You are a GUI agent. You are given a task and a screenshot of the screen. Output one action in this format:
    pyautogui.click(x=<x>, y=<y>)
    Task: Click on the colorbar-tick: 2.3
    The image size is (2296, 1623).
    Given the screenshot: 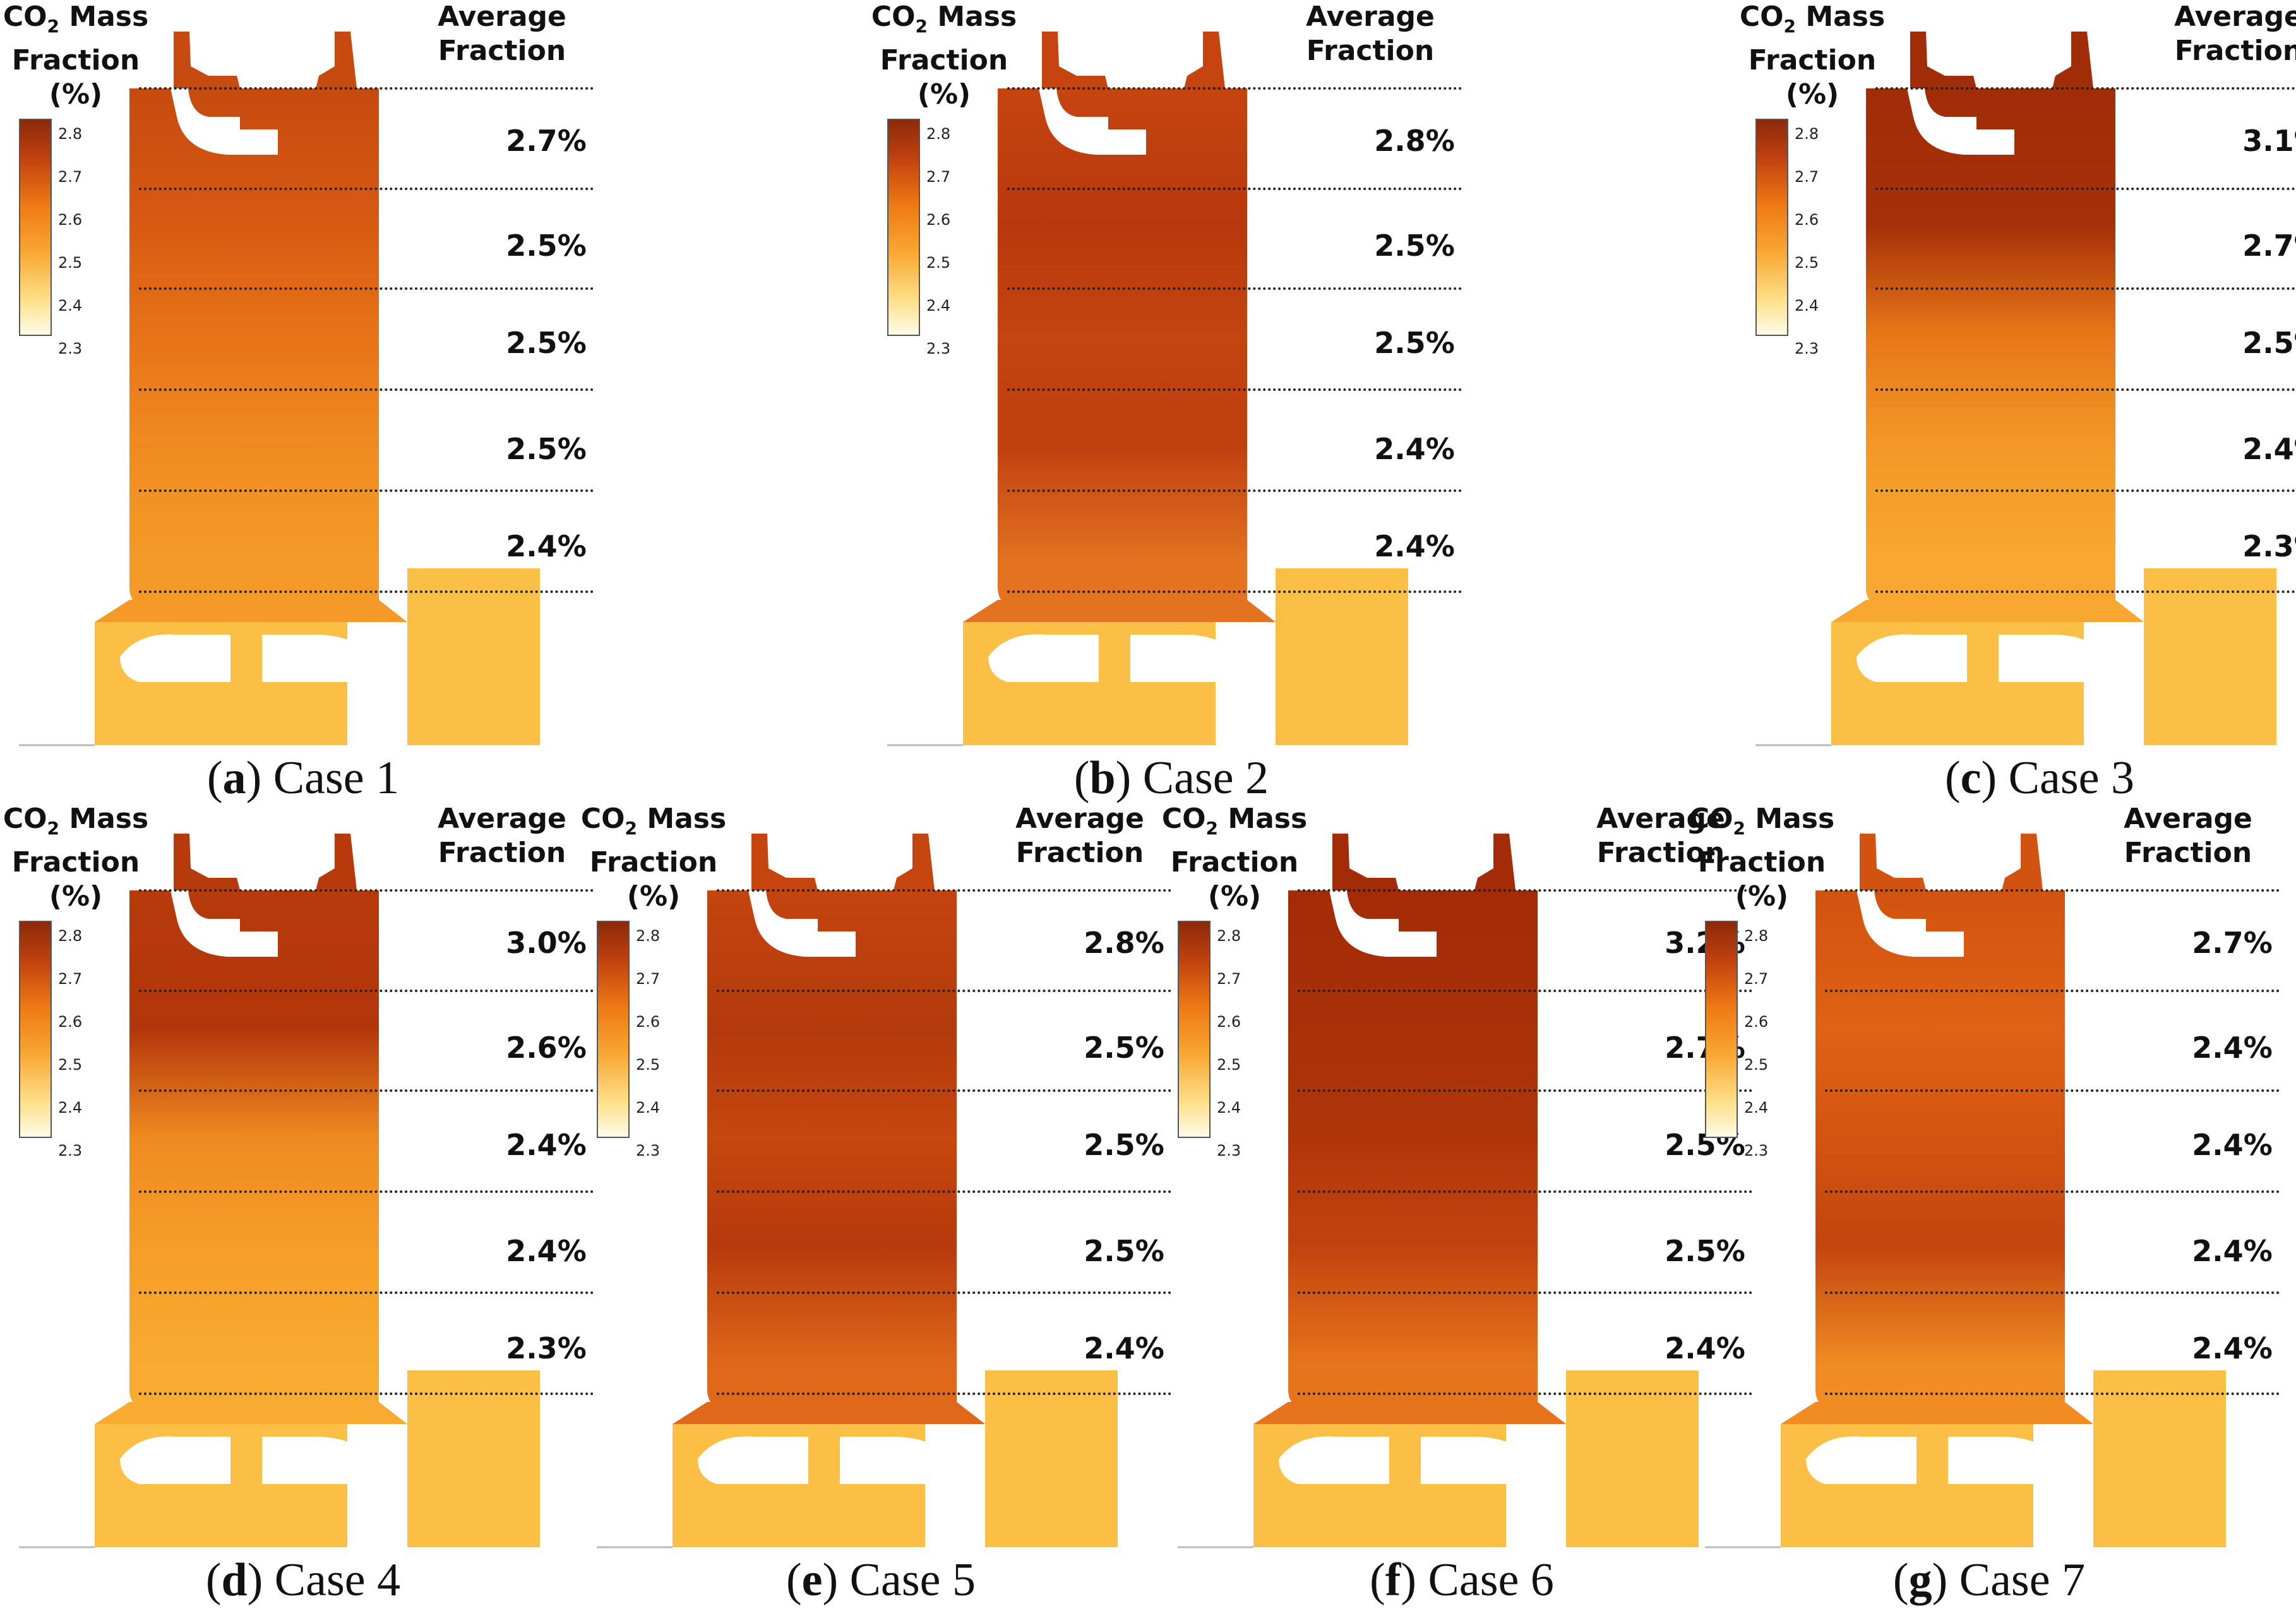 What is the action you would take?
    pyautogui.click(x=70, y=1150)
    